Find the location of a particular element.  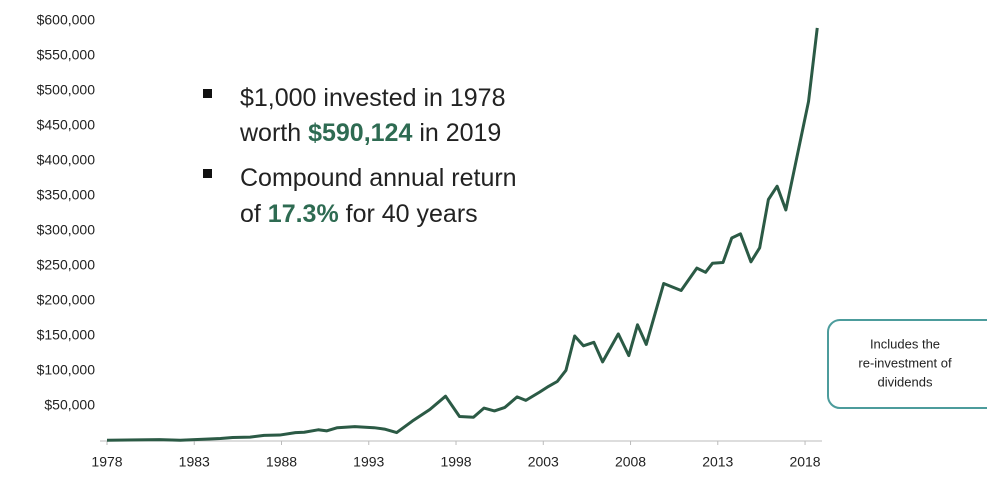

y-tick-label: $300,000 is located at coordinates (66, 230).